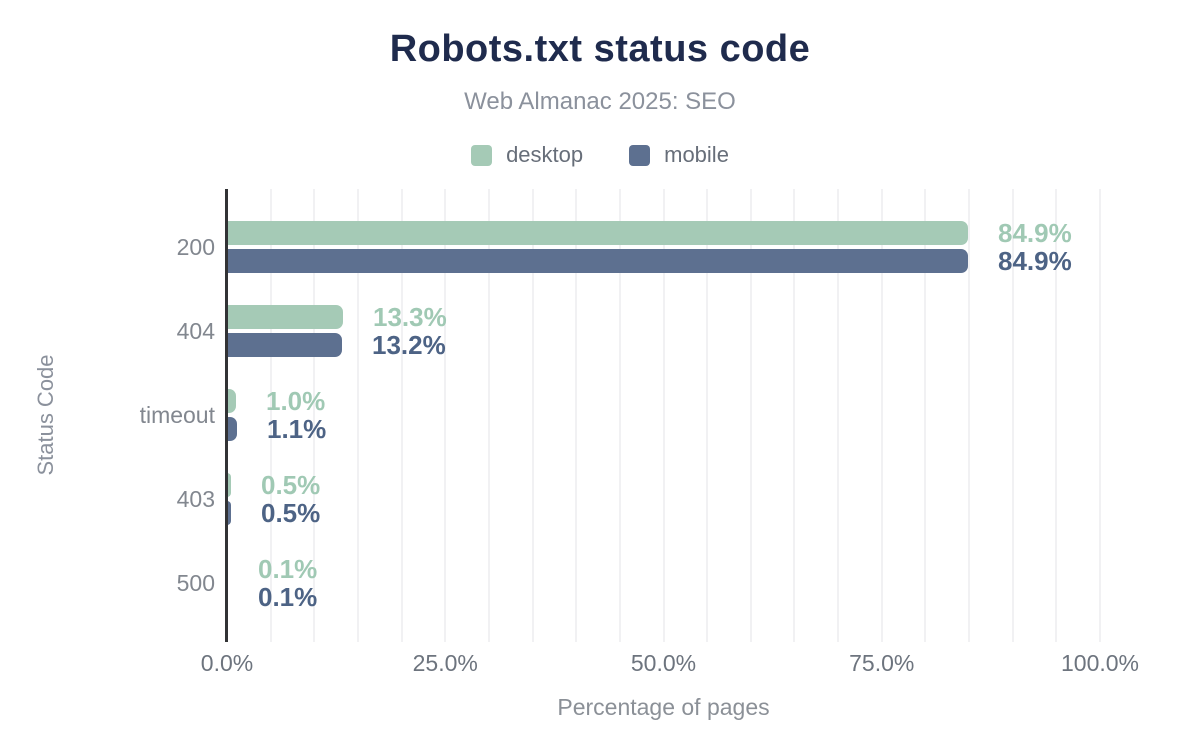 The image size is (1200, 742). Describe the element at coordinates (751, 415) in the screenshot. I see `gridline-60pct` at that location.